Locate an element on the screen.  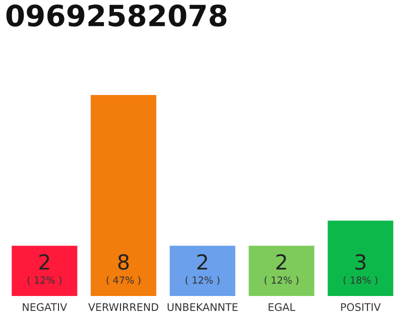
x-tick-label: POSITIV is located at coordinates (361, 307).